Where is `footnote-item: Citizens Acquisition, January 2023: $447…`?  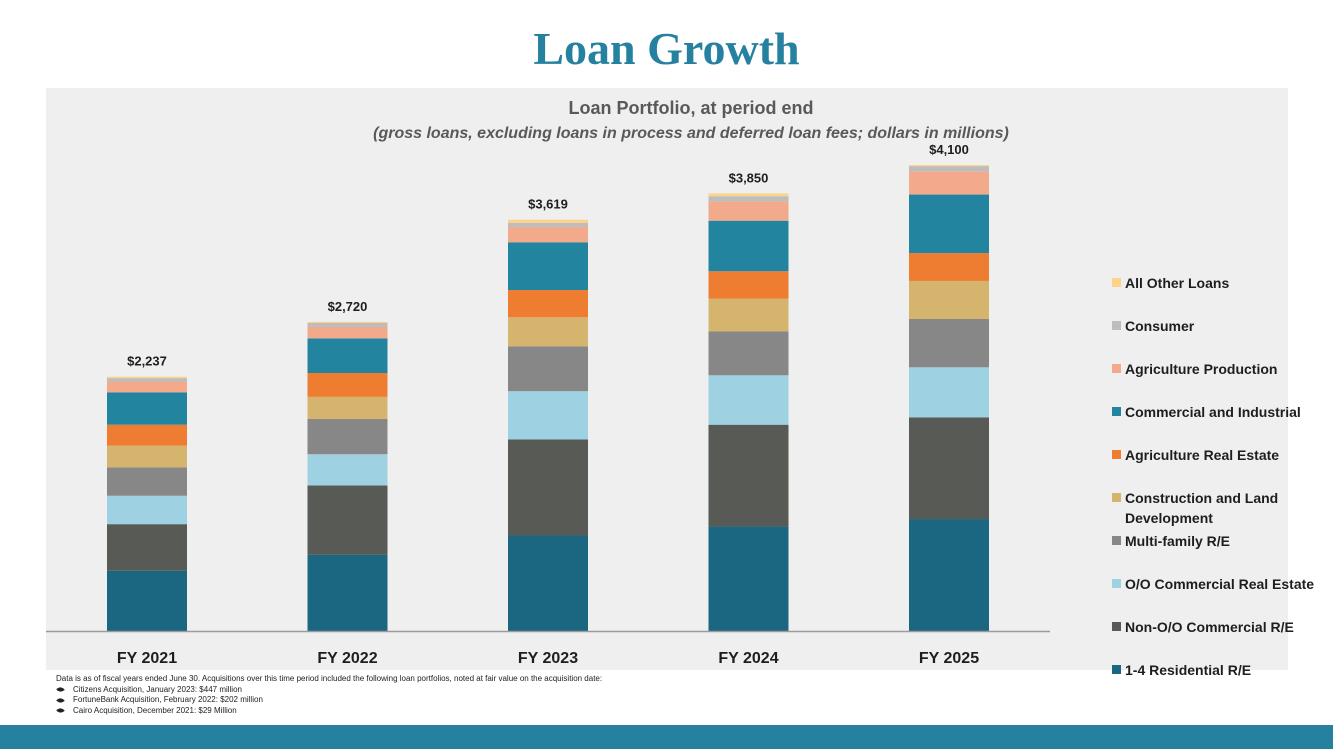 footnote-item: Citizens Acquisition, January 2023: $447… is located at coordinates (329, 690).